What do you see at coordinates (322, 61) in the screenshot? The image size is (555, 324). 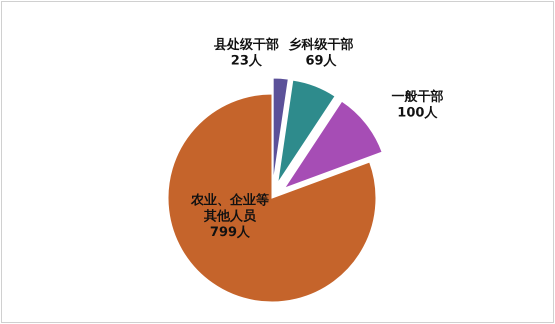 I see `data-label: 69人` at bounding box center [322, 61].